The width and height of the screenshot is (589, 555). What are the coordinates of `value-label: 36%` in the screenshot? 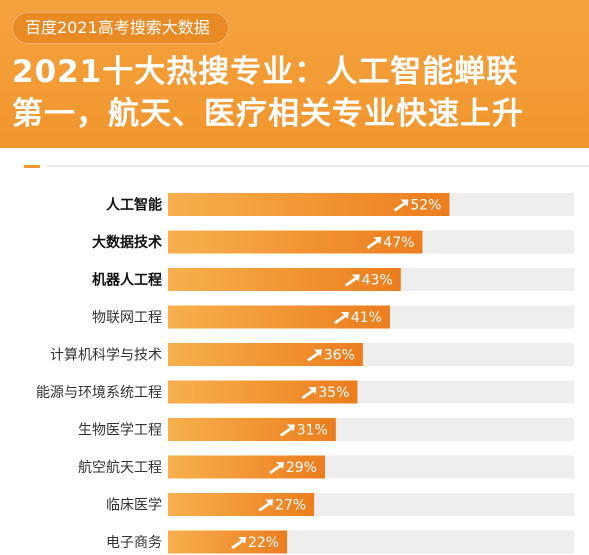 It's located at (339, 356).